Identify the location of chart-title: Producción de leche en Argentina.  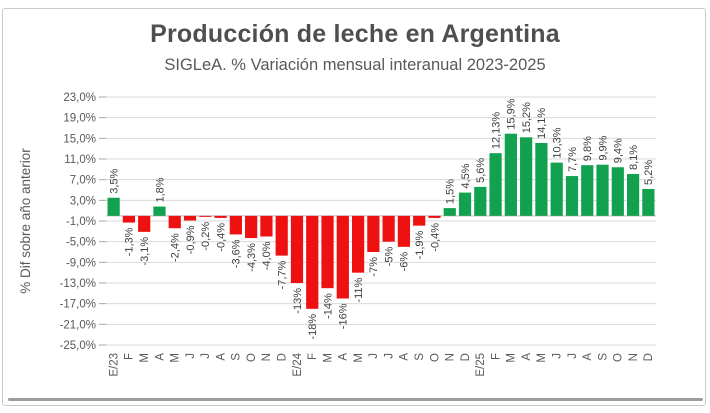
(355, 34).